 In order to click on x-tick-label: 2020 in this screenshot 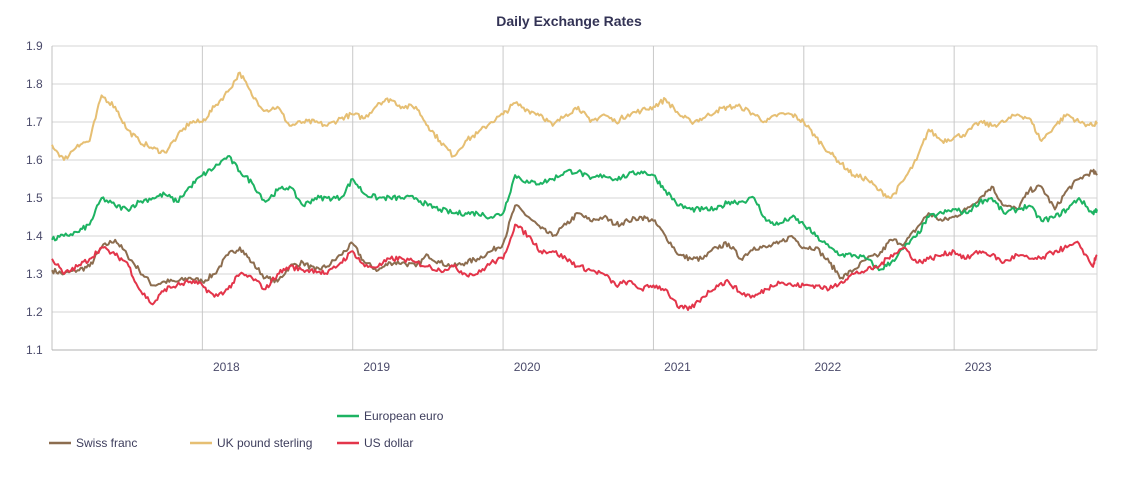, I will do `click(527, 367)`.